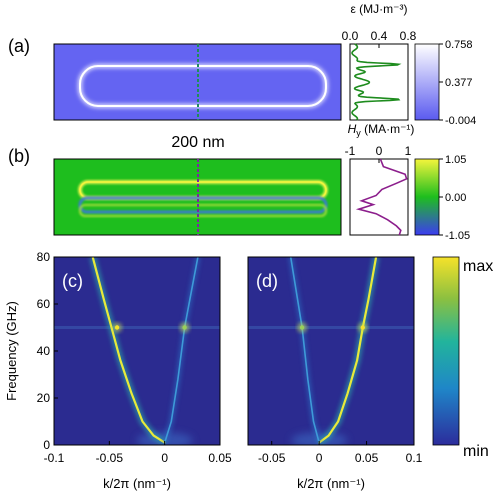 Image resolution: width=499 pixels, height=501 pixels. Describe the element at coordinates (446, 351) in the screenshot. I see `dispersion-colorbar-gradient` at that location.